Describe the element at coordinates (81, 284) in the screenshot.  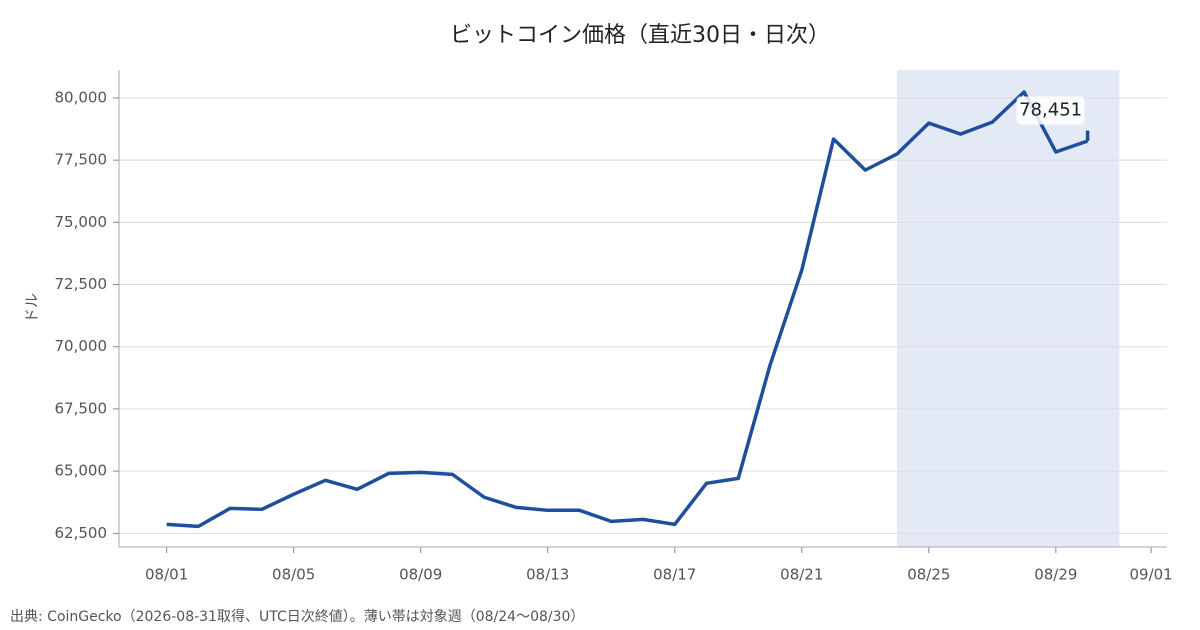
I see `y-tick-label: 72,500` at that location.